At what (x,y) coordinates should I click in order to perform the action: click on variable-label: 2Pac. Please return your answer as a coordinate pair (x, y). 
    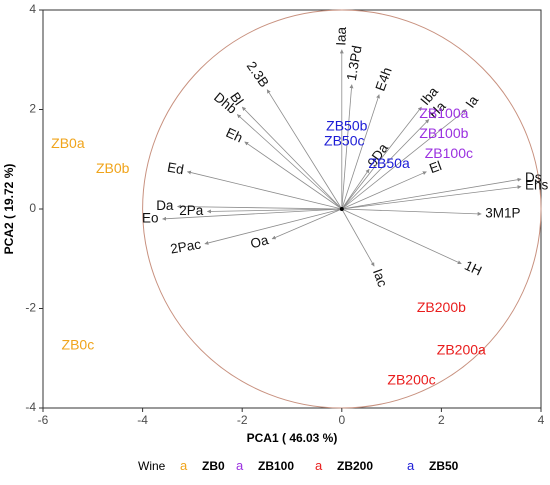
    Looking at the image, I should click on (185, 246).